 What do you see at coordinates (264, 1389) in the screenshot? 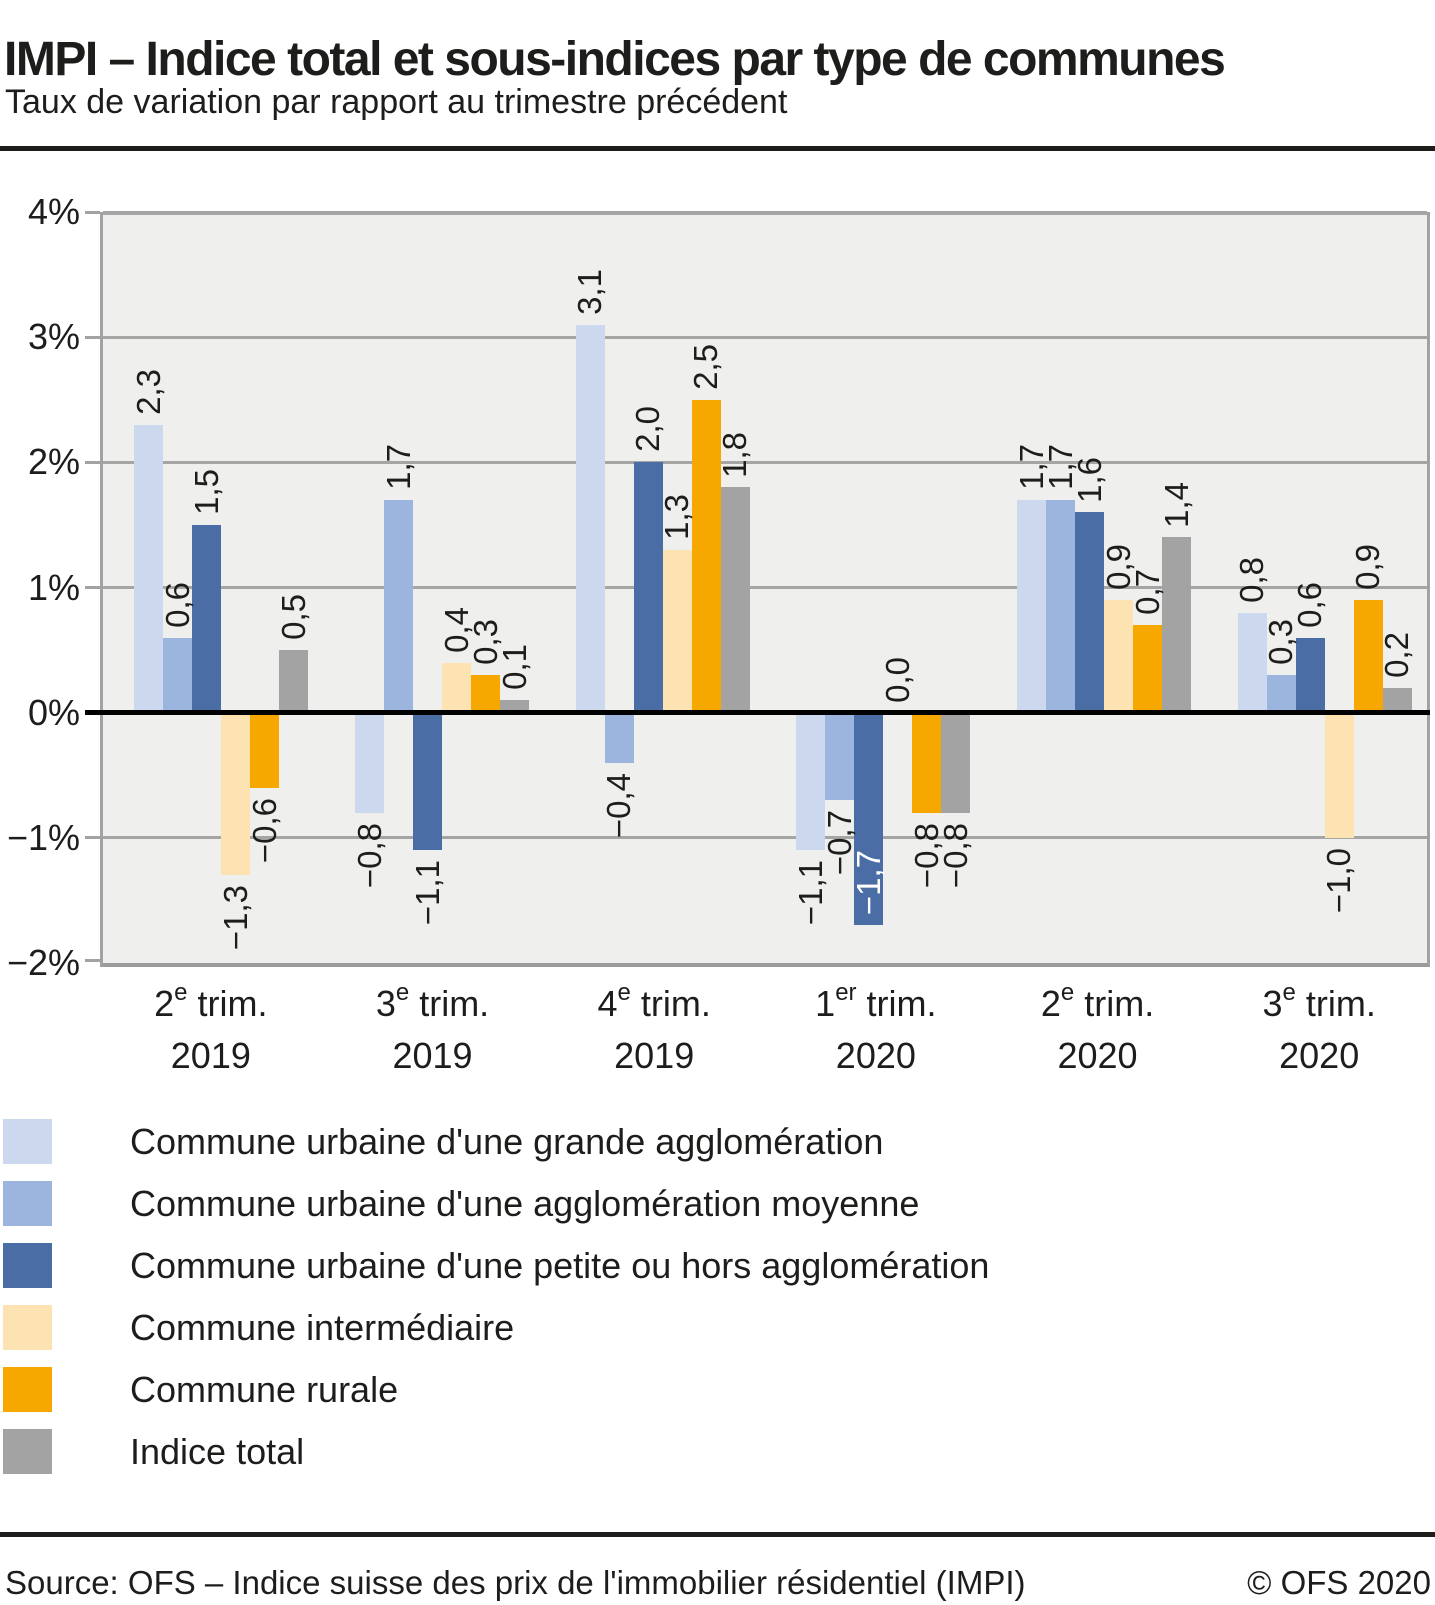
I see `legend-label: Commune rurale` at bounding box center [264, 1389].